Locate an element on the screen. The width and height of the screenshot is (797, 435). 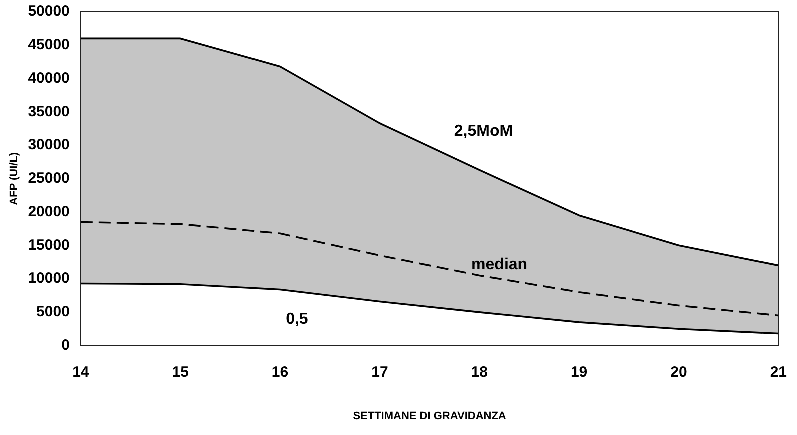
y-axis-title: AFP (UI/L) is located at coordinates (14, 179).